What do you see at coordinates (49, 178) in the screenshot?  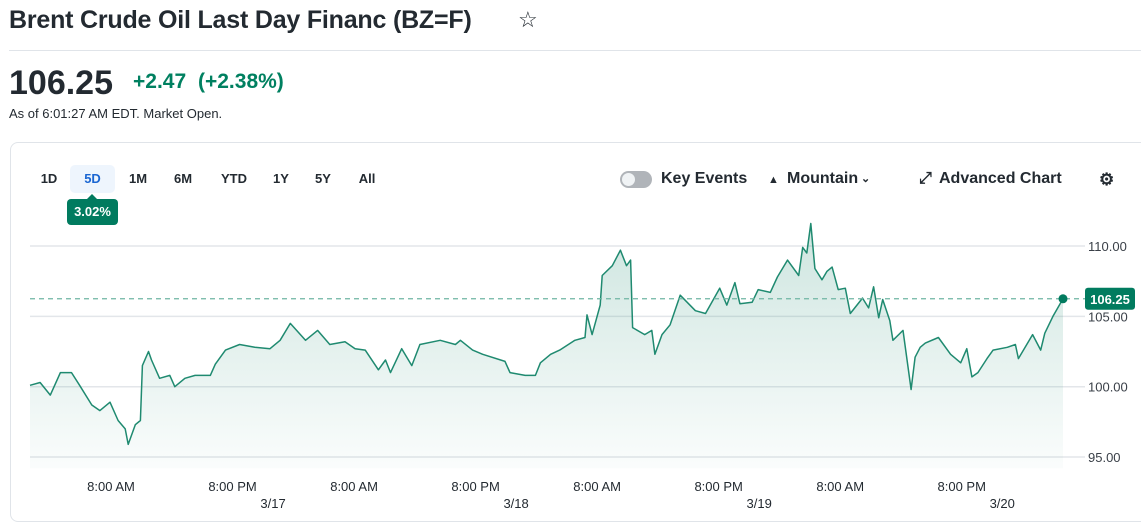 I see `range-tab-1d: 1D` at bounding box center [49, 178].